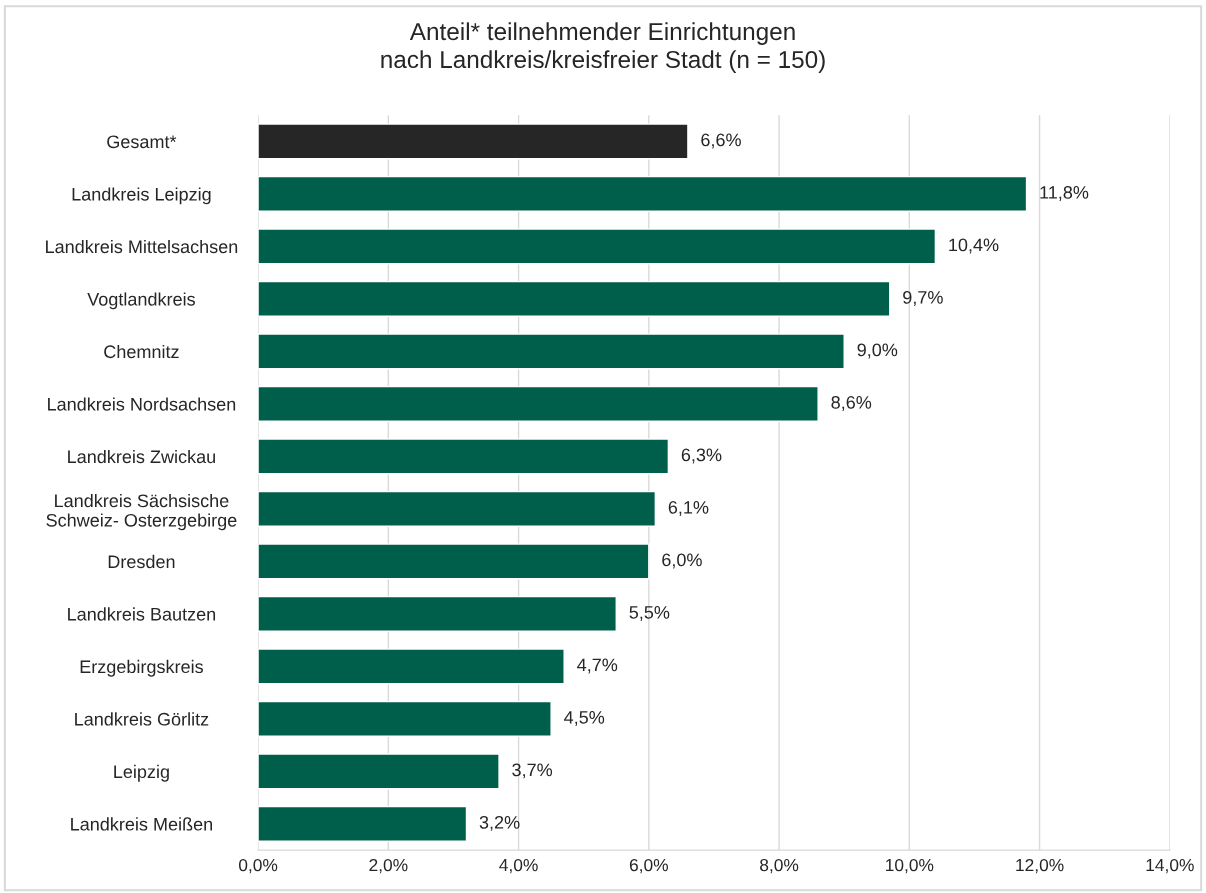 The width and height of the screenshot is (1206, 893). What do you see at coordinates (688, 508) in the screenshot?
I see `data-label: 6,1%` at bounding box center [688, 508].